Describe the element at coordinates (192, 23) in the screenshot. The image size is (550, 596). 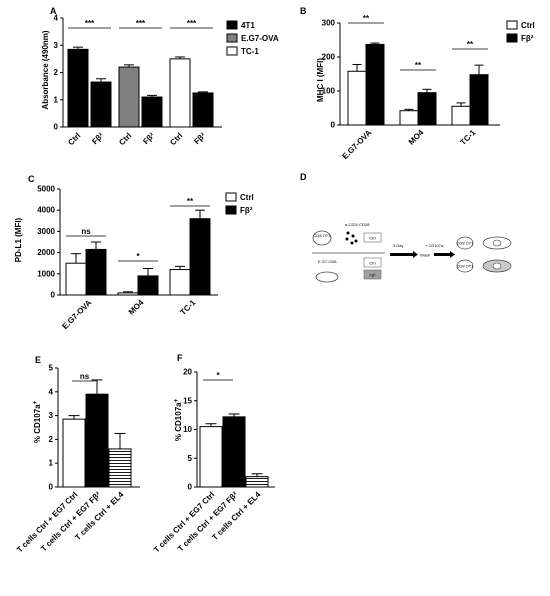
I see `panel-a-sig-2: ***` at that location.